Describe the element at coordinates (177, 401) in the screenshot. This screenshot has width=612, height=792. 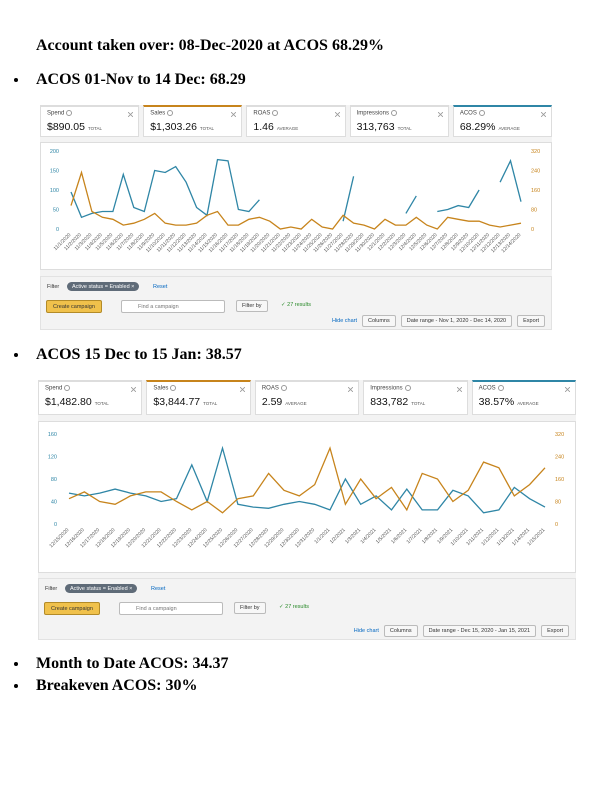
I see `metric-value: $3,844.77` at that location.